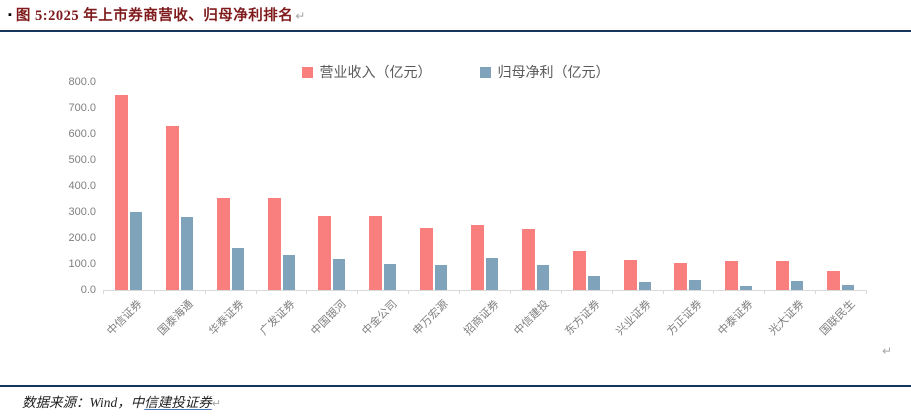 The height and width of the screenshot is (419, 911). What do you see at coordinates (455, 31) in the screenshot?
I see `top-divider` at bounding box center [455, 31].